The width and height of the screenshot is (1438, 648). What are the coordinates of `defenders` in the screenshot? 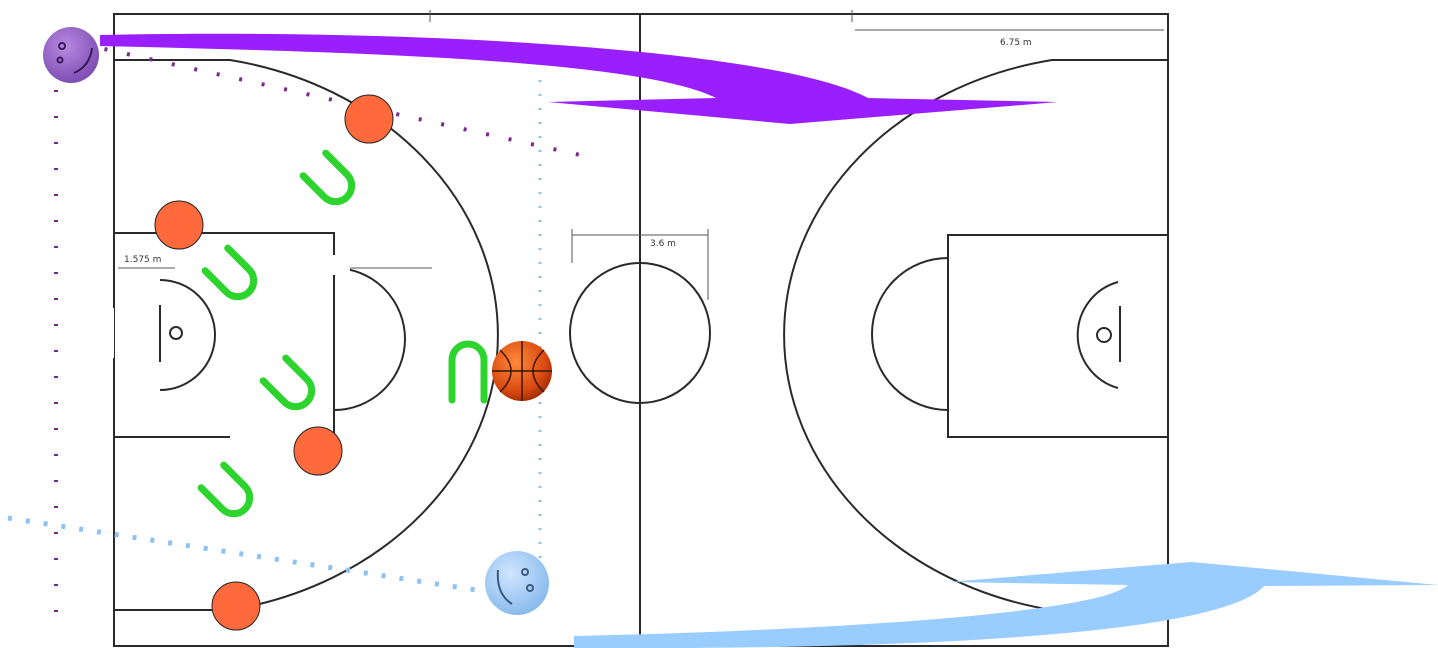 It's located at (274, 362).